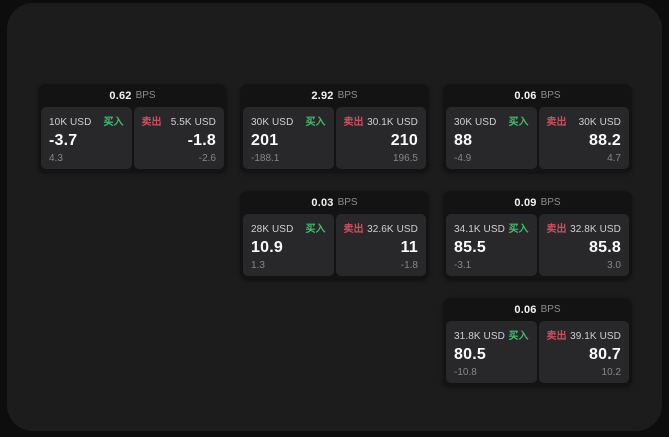 The height and width of the screenshot is (437, 669). I want to click on sell-tile-top-row: 卖出 32.8K USD, so click(584, 227).